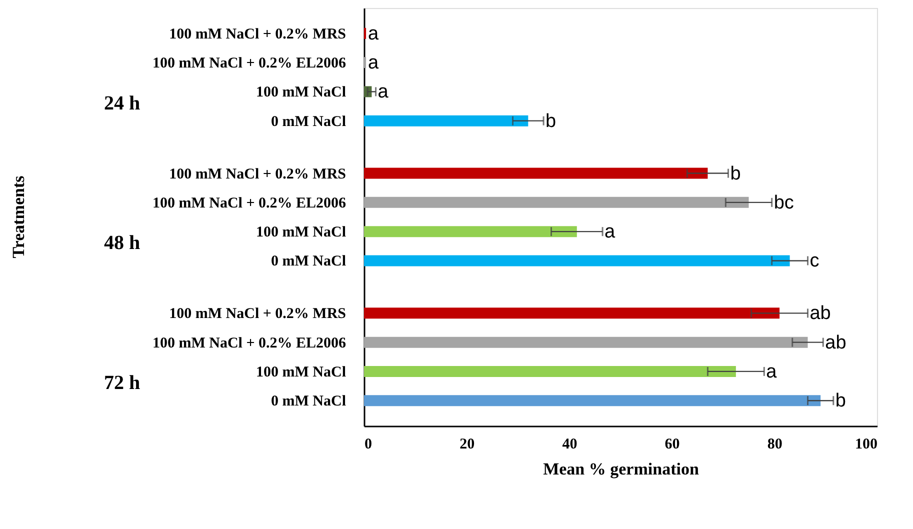 Image resolution: width=913 pixels, height=529 pixels. What do you see at coordinates (784, 203) in the screenshot?
I see `data-label: bc` at bounding box center [784, 203].